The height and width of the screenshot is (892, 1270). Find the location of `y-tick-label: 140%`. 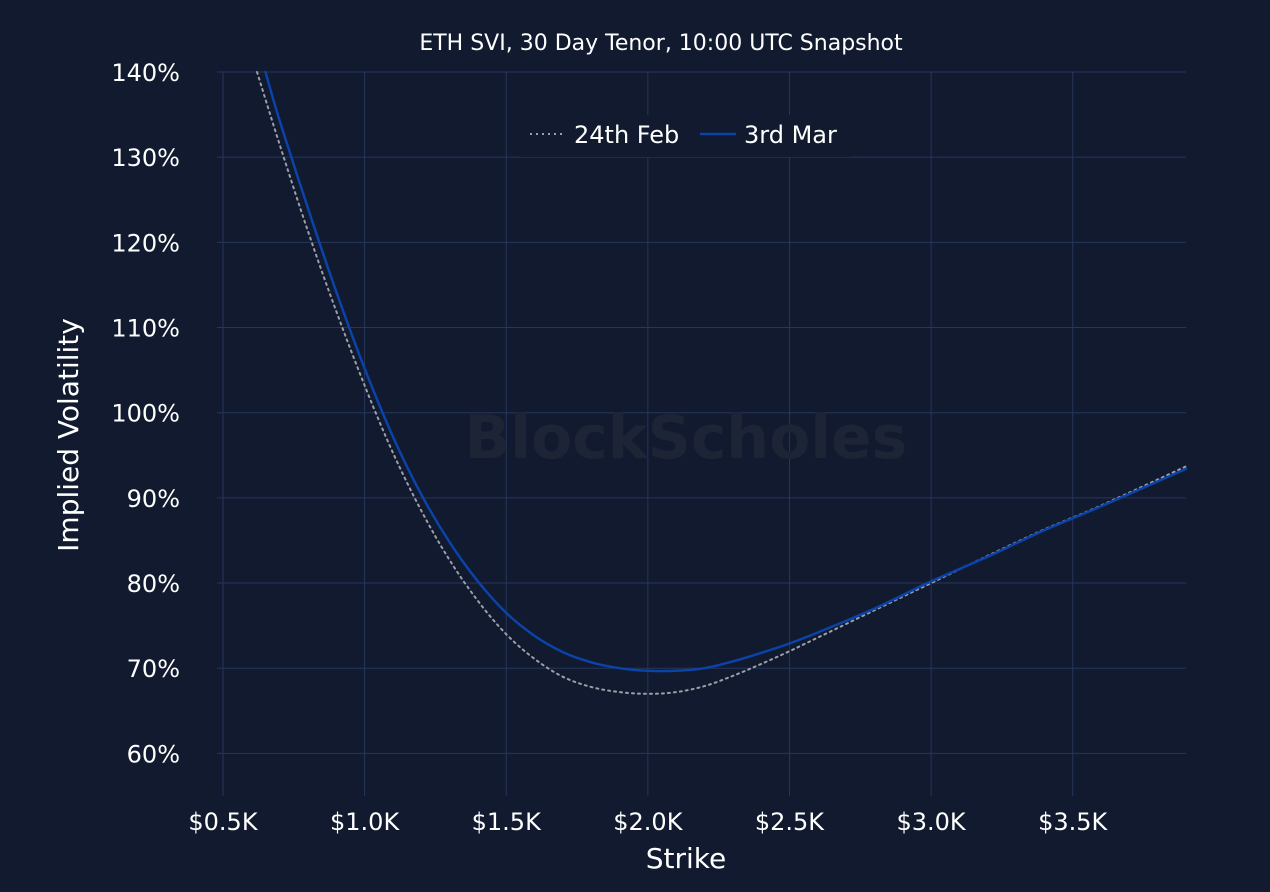

y-tick-label: 140% is located at coordinates (145, 73).